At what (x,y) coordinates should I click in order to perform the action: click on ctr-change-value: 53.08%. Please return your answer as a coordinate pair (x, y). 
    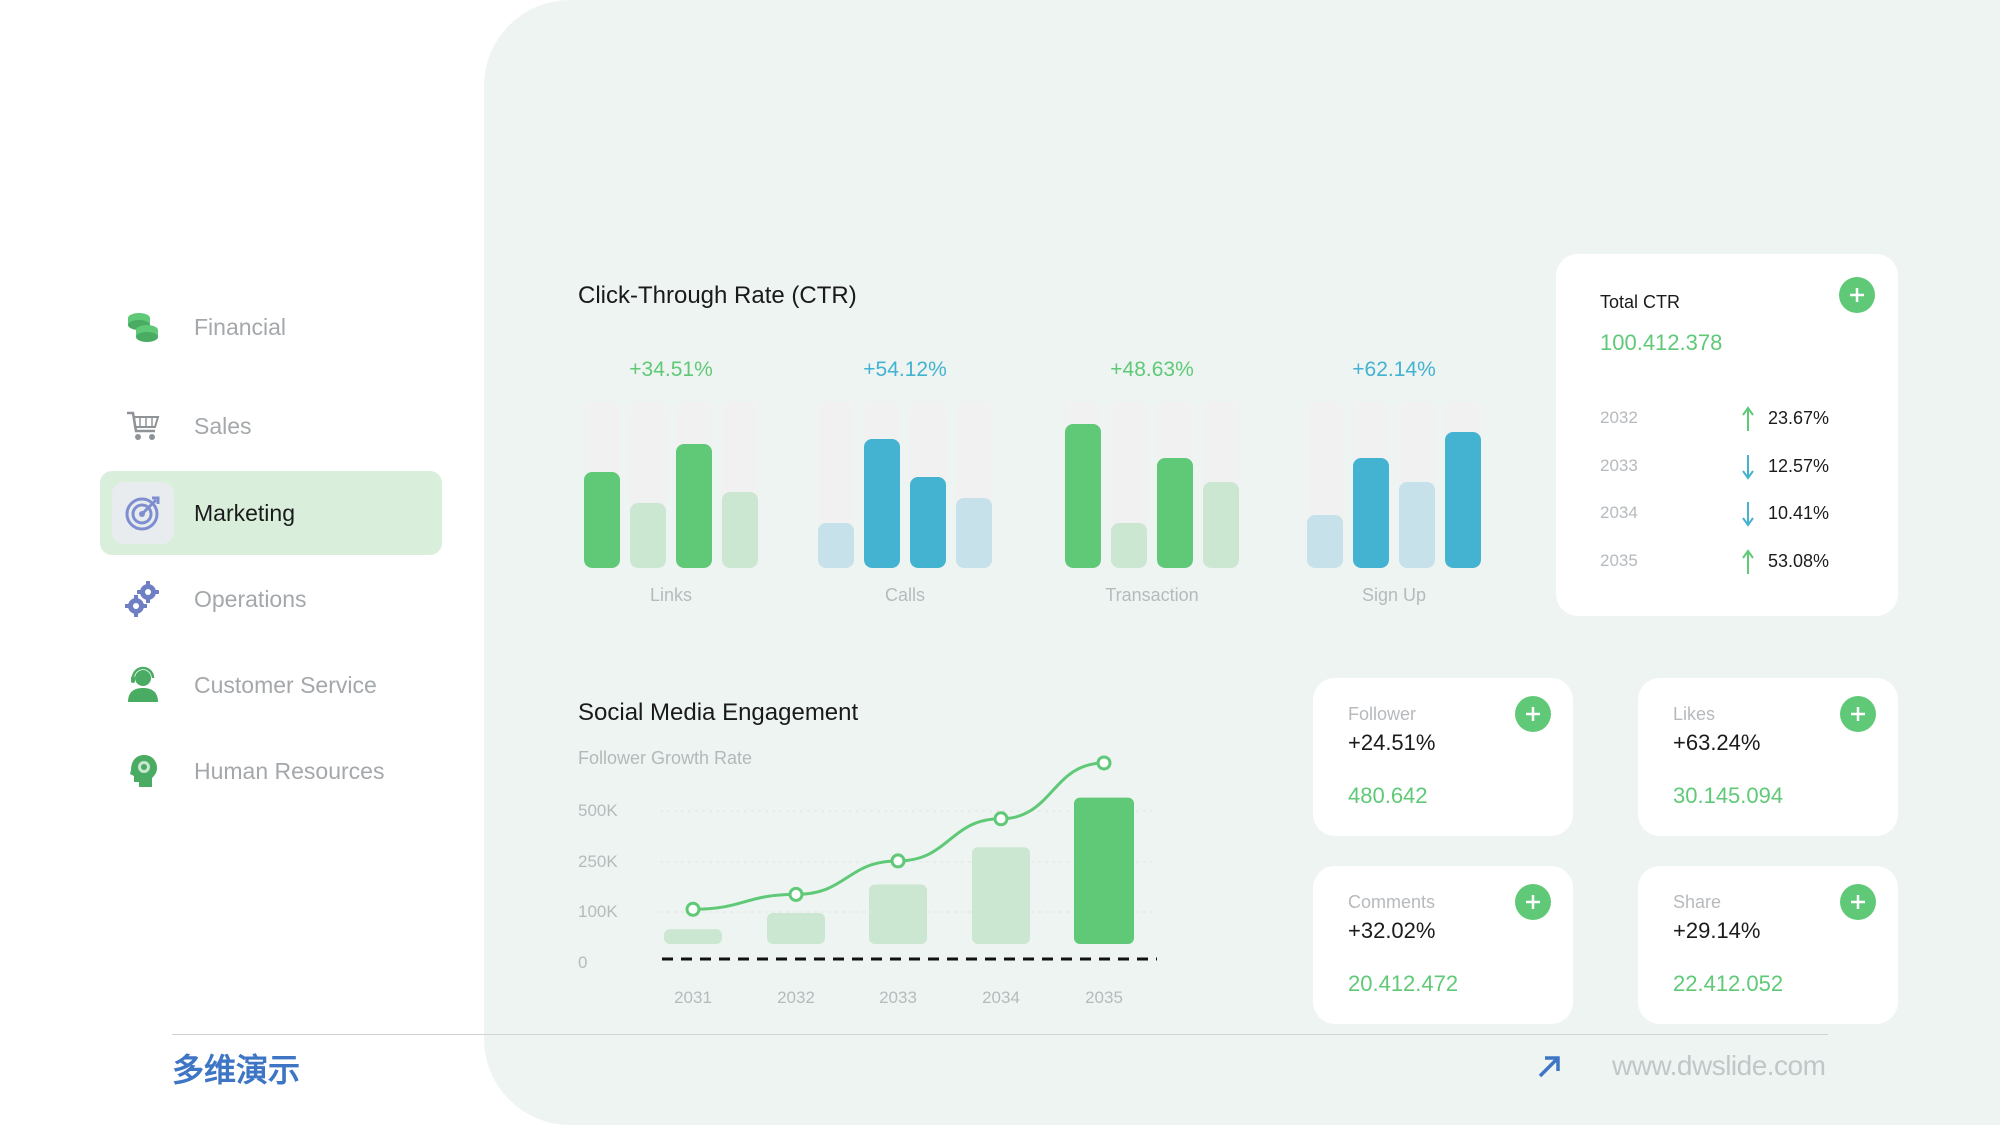
    Looking at the image, I should click on (1799, 560).